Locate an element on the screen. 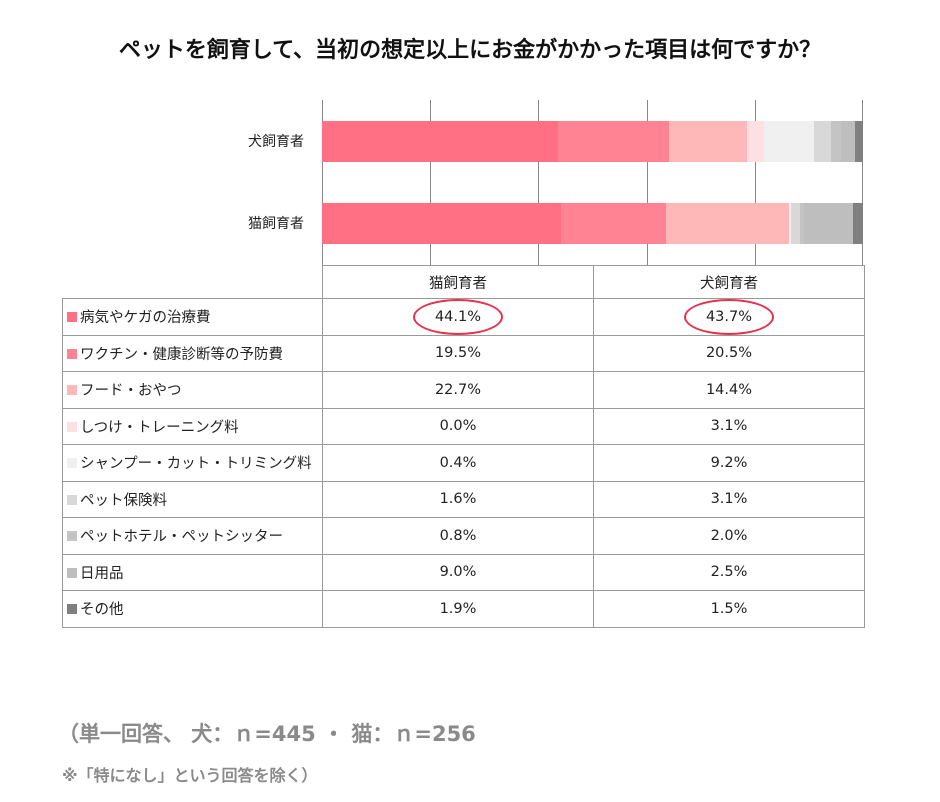 The image size is (940, 802). value-cell: 9.2% is located at coordinates (729, 463).